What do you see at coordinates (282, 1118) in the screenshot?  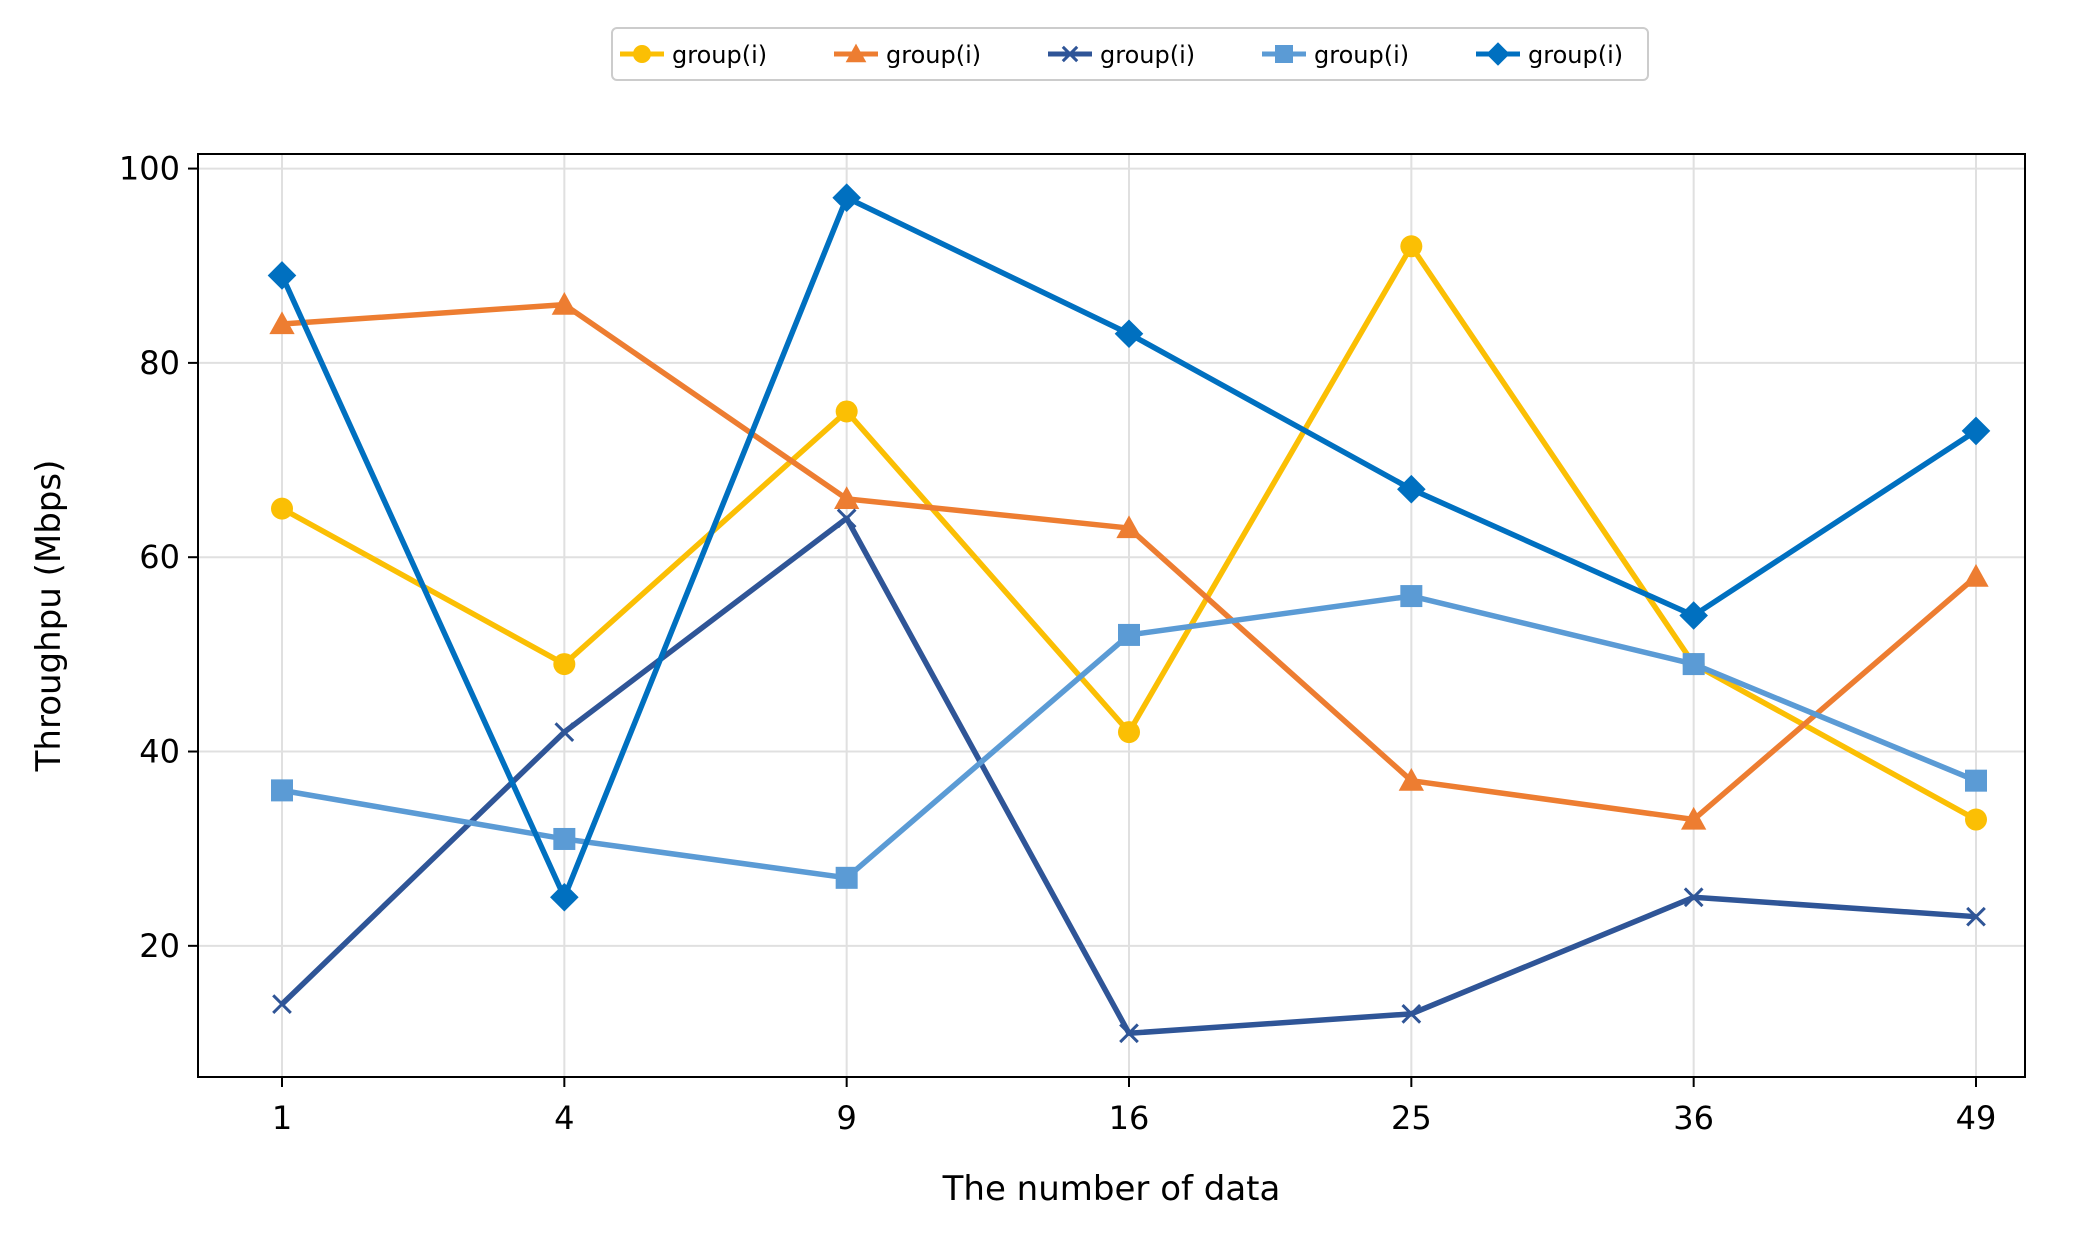 I see `x-tick-label: 1` at bounding box center [282, 1118].